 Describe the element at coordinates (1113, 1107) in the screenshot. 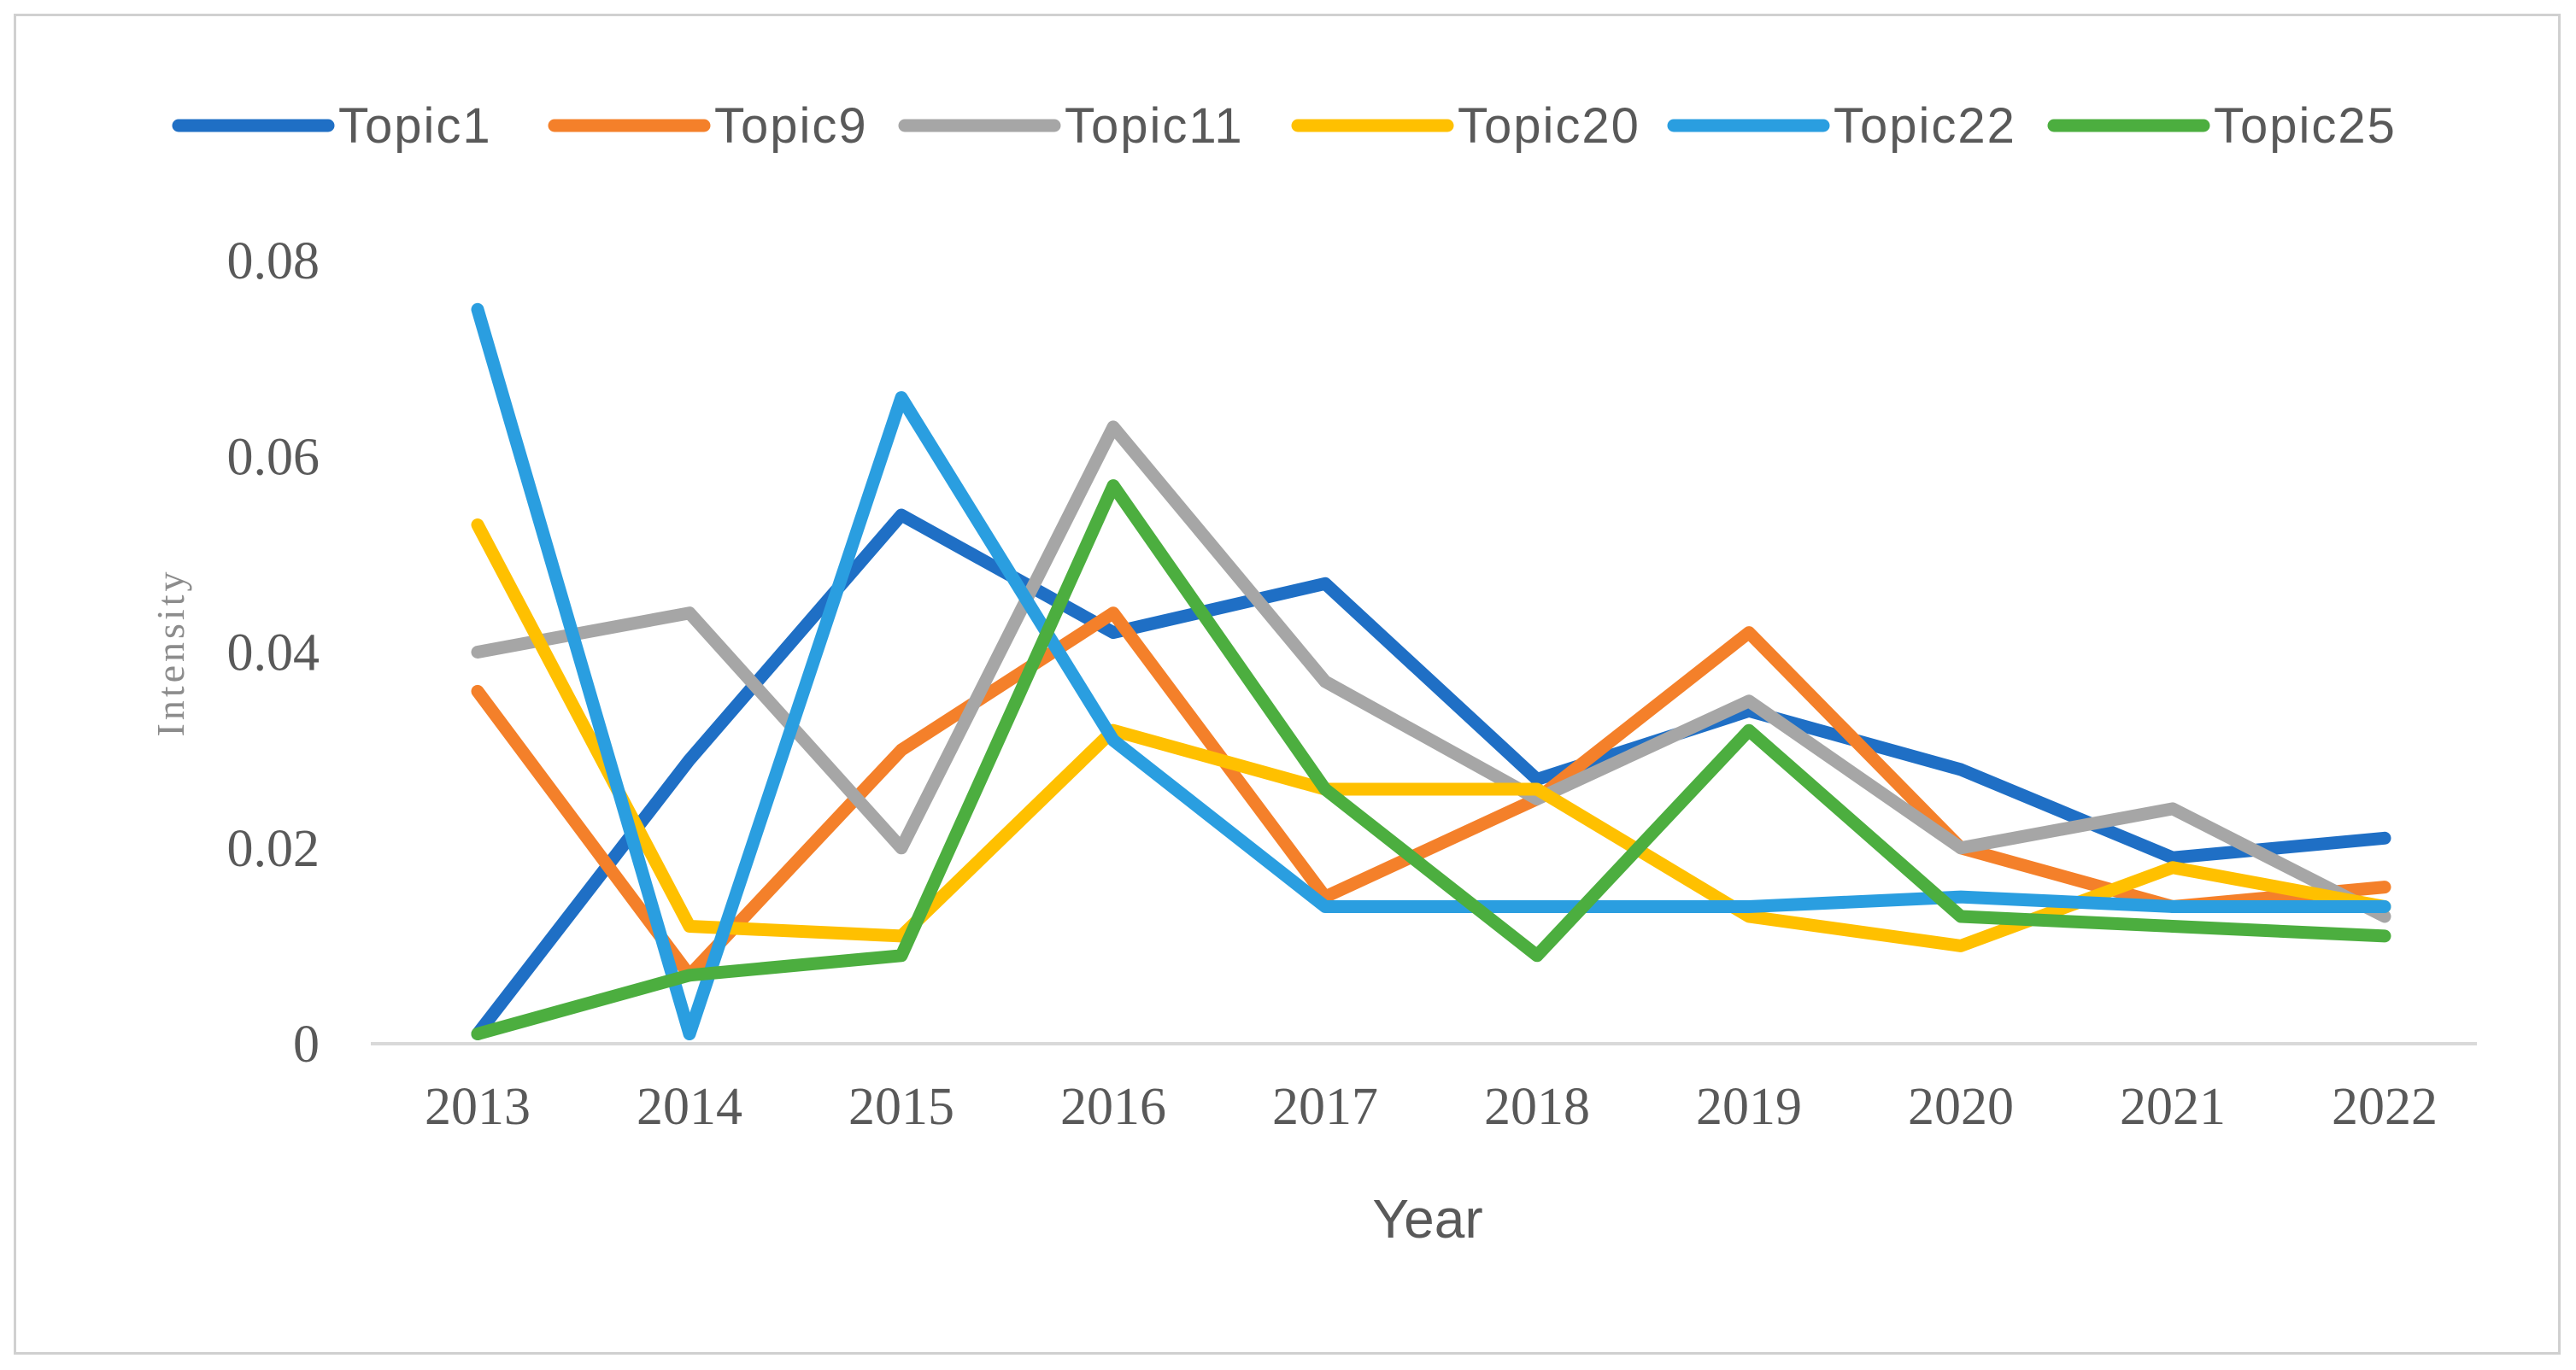

I see `x-tick-label: 2016` at that location.